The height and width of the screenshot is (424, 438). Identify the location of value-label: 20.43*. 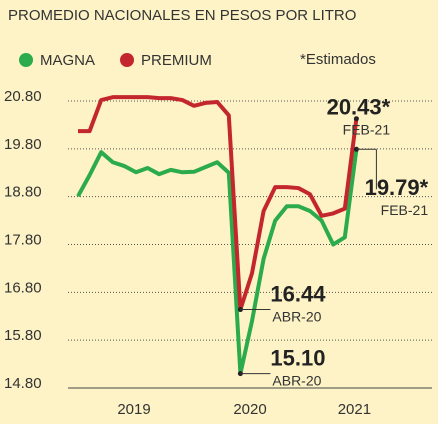
(359, 107).